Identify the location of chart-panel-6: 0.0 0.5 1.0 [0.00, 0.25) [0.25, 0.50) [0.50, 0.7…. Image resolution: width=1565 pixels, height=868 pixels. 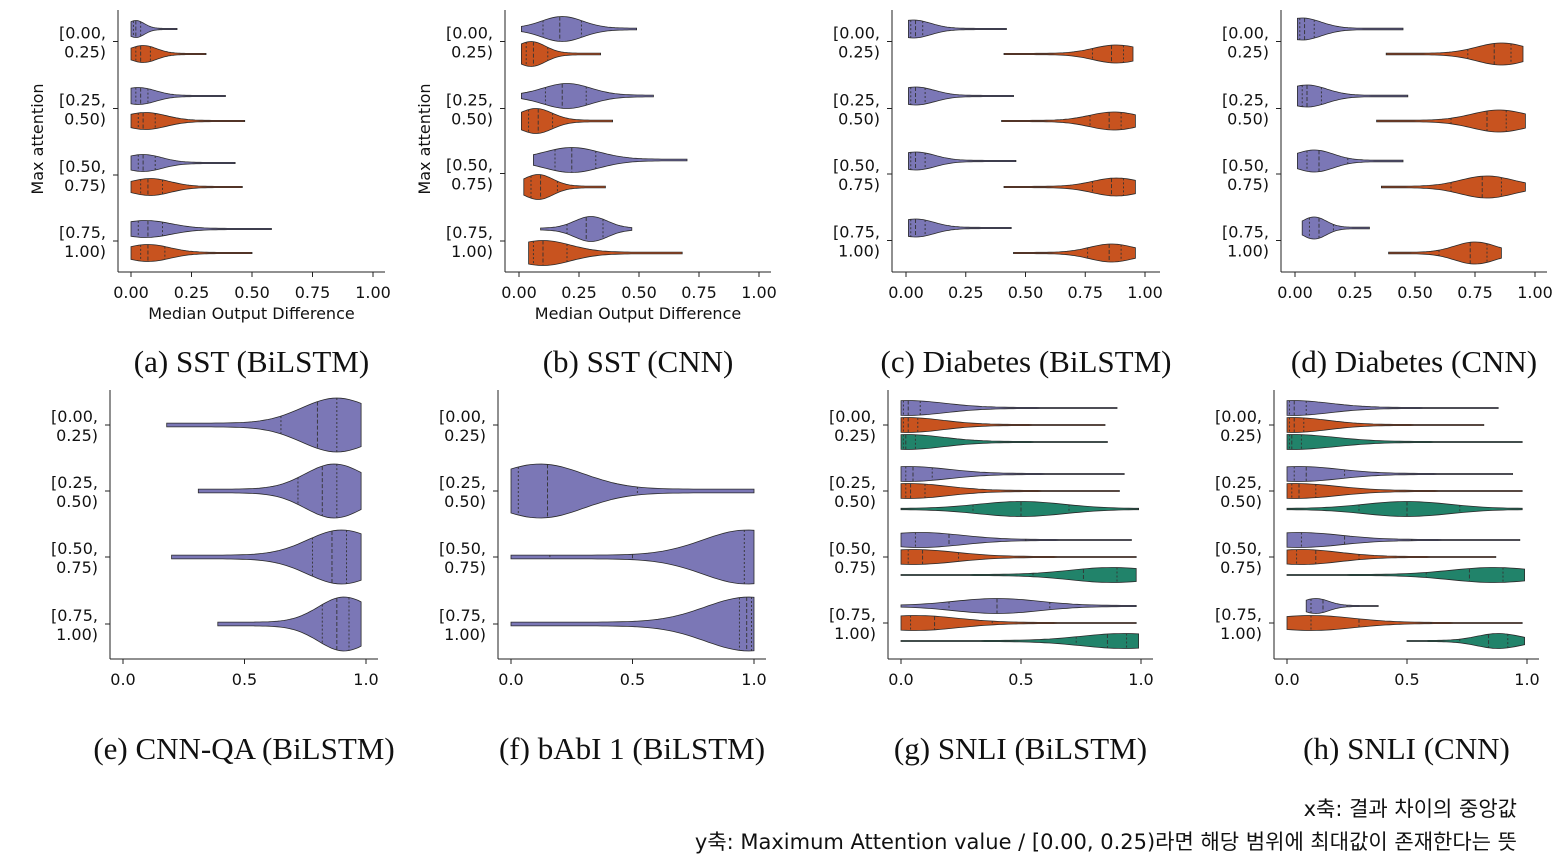
(603, 578).